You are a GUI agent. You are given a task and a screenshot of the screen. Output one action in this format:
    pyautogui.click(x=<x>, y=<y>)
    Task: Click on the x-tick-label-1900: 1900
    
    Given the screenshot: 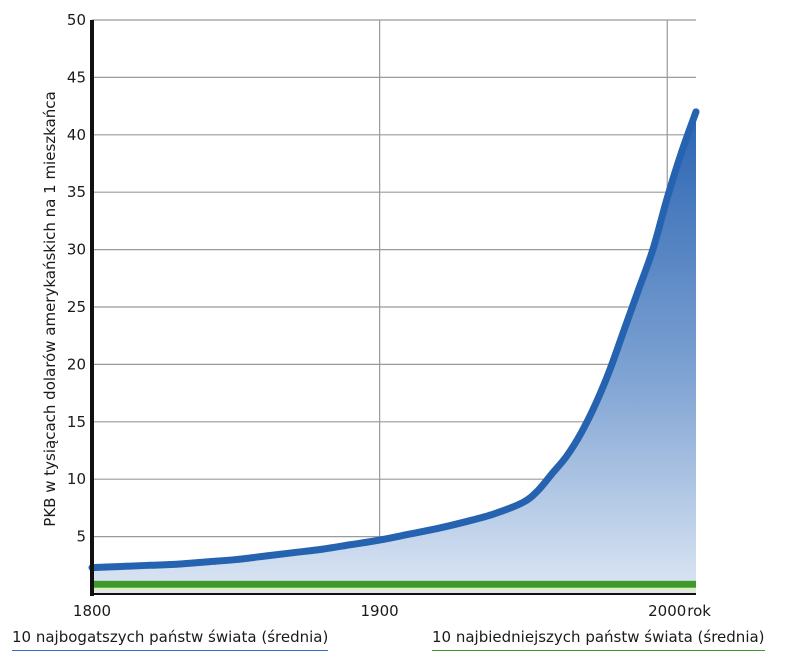 What is the action you would take?
    pyautogui.click(x=380, y=611)
    